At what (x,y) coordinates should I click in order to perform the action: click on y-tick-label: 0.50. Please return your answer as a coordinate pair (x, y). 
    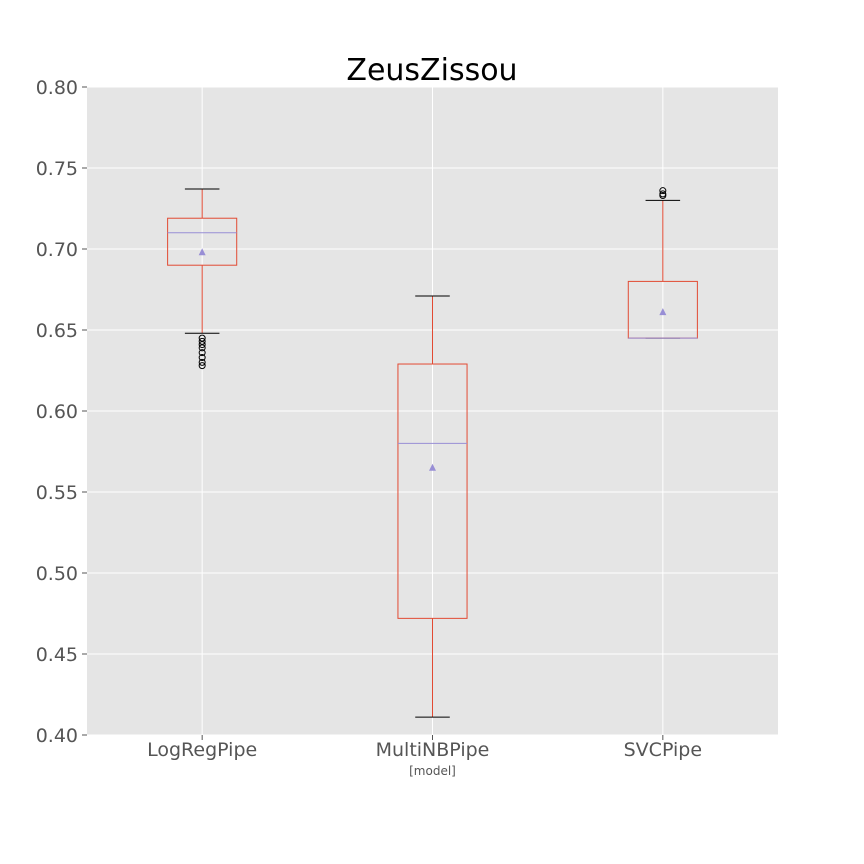
    Looking at the image, I should click on (57, 574).